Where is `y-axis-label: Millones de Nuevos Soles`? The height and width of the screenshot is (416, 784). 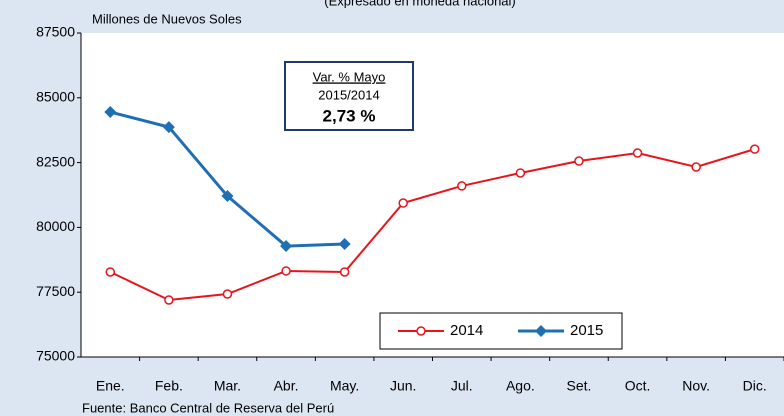
y-axis-label: Millones de Nuevos Soles is located at coordinates (167, 18).